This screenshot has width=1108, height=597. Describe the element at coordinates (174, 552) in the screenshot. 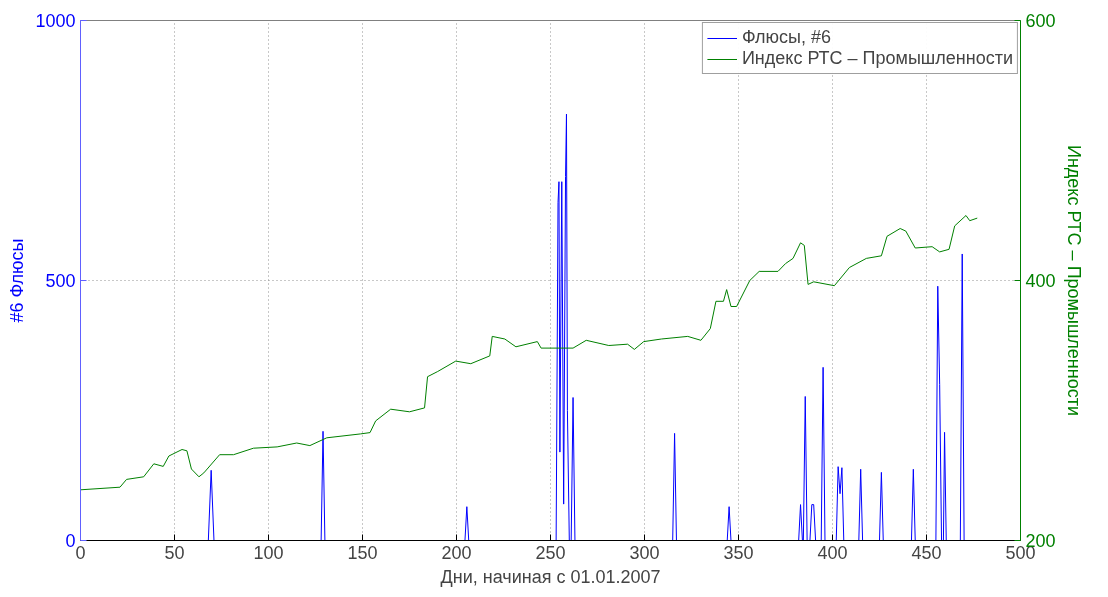

I see `x-tick-label: 50` at that location.